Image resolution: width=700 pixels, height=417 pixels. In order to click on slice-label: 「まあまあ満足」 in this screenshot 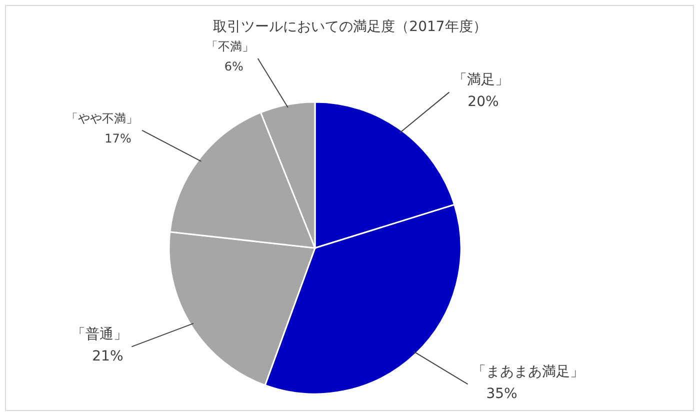, I will do `click(528, 372)`.